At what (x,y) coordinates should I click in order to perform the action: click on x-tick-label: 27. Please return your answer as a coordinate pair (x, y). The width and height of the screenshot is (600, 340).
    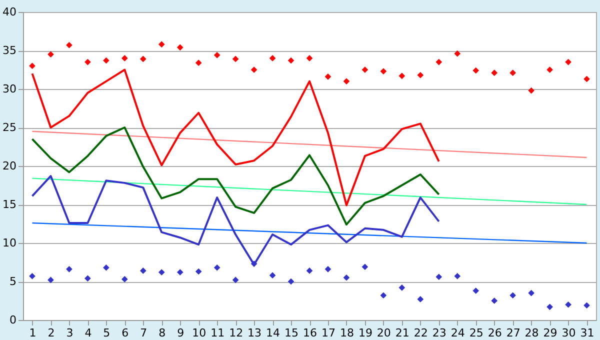
    Looking at the image, I should click on (513, 333).